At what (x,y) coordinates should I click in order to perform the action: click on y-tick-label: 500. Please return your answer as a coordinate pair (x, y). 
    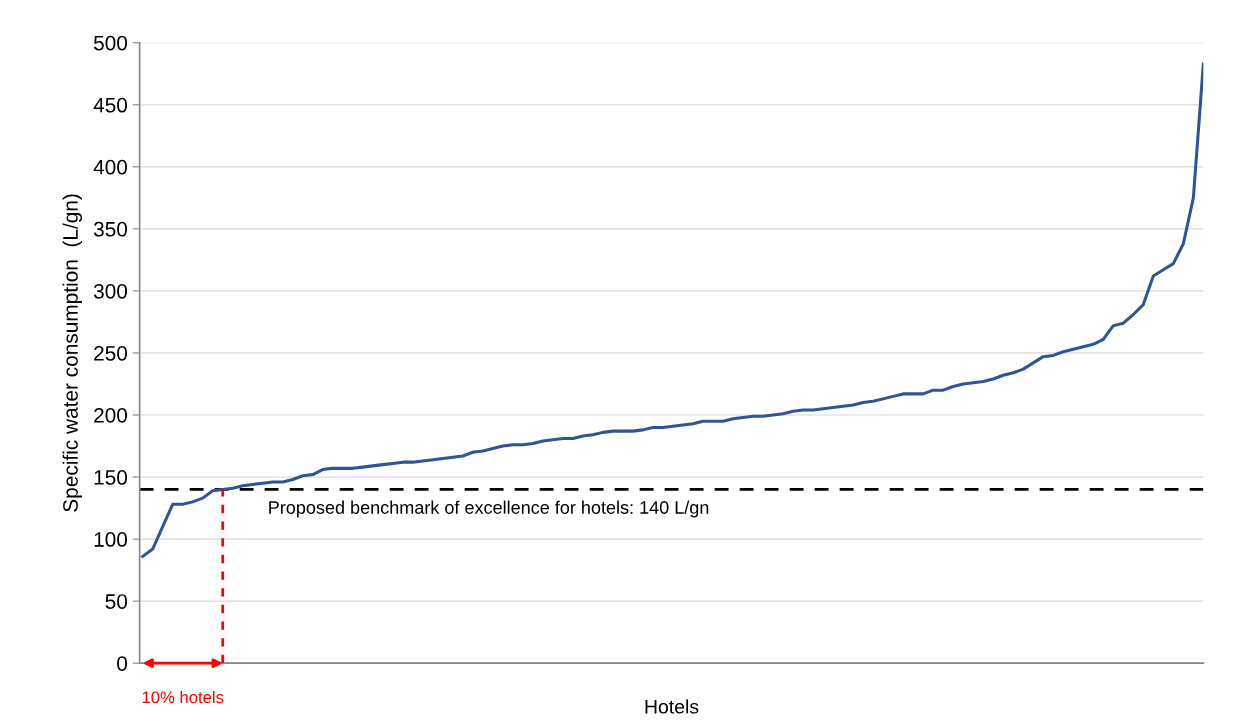
    Looking at the image, I should click on (110, 43).